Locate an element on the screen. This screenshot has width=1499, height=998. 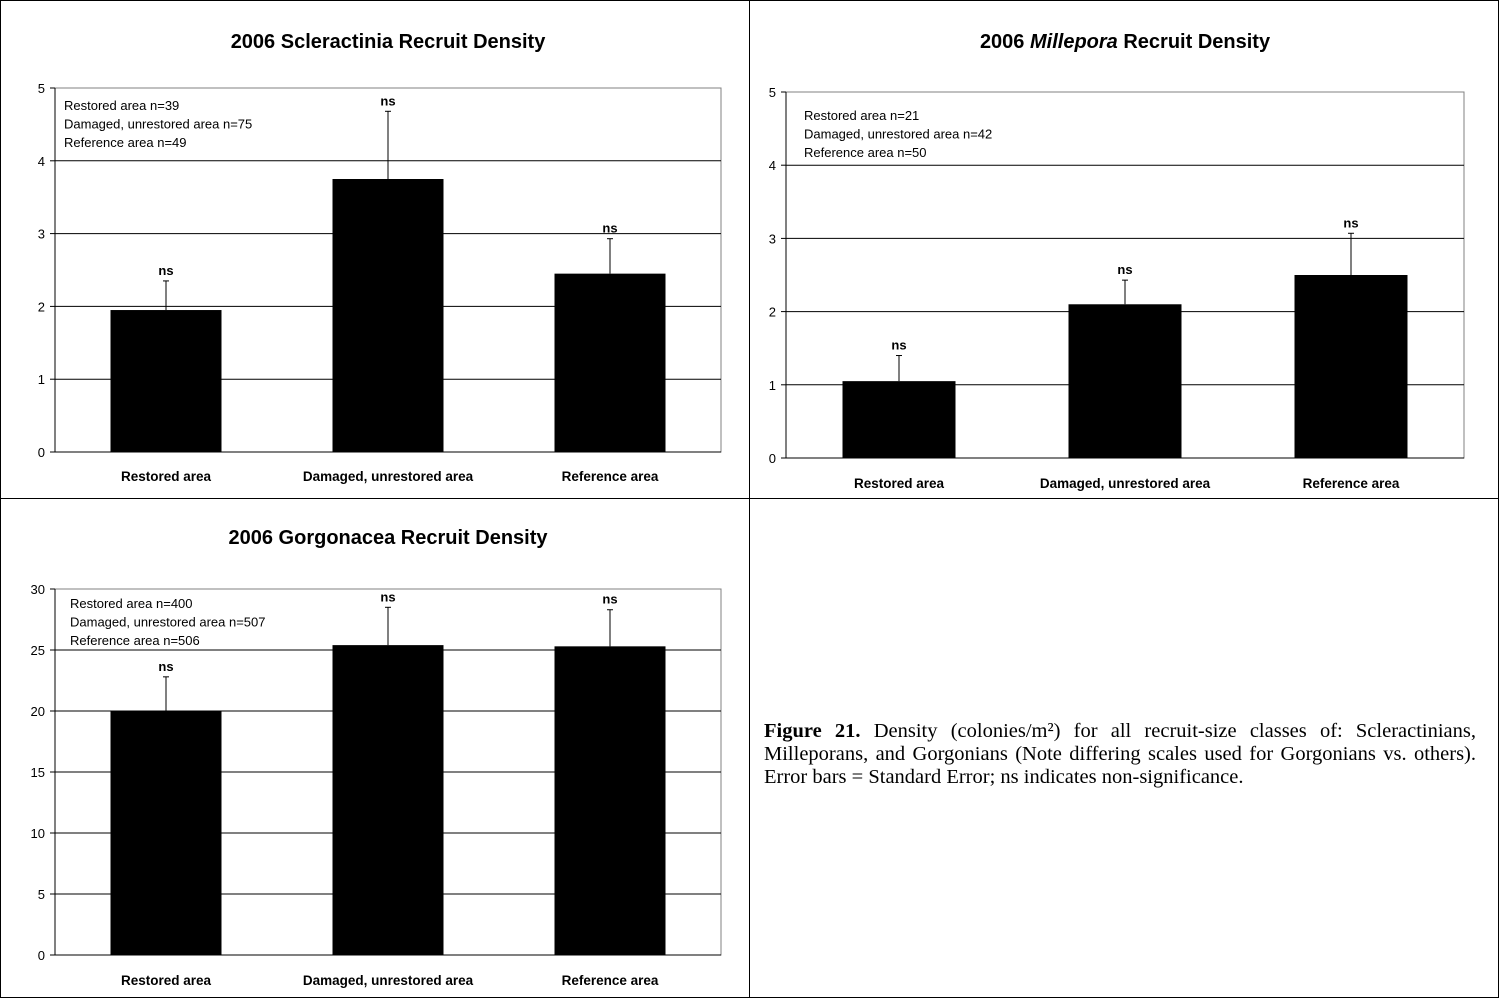
caption-label: Figure 21. is located at coordinates (812, 731).